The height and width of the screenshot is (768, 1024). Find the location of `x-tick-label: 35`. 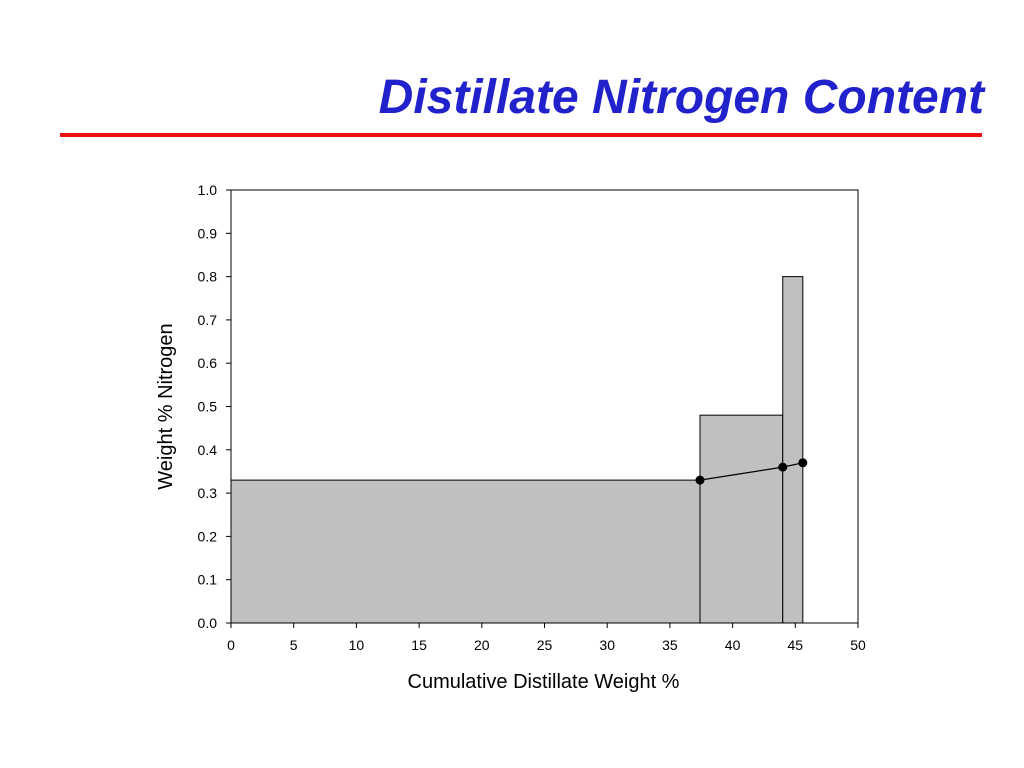

x-tick-label: 35 is located at coordinates (670, 645).